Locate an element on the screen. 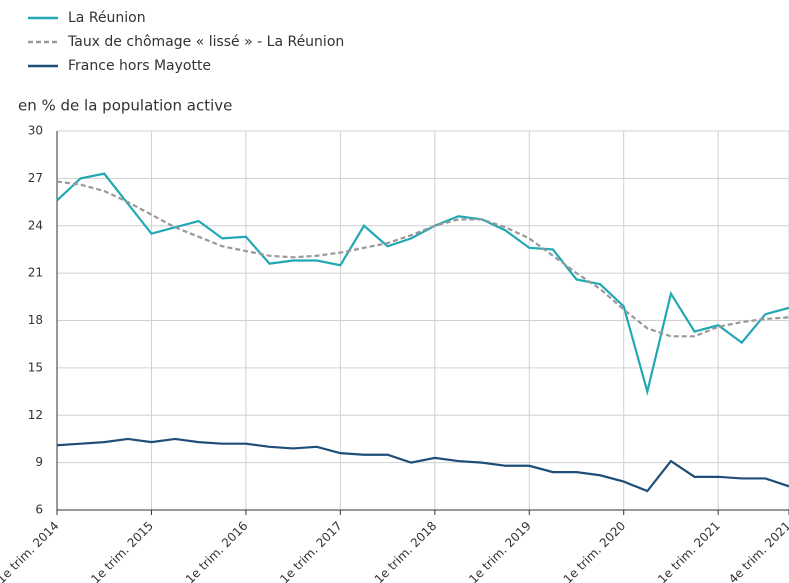 This screenshot has height=583, width=789. x-tick-label: 1e trim. 2016 is located at coordinates (217, 551).